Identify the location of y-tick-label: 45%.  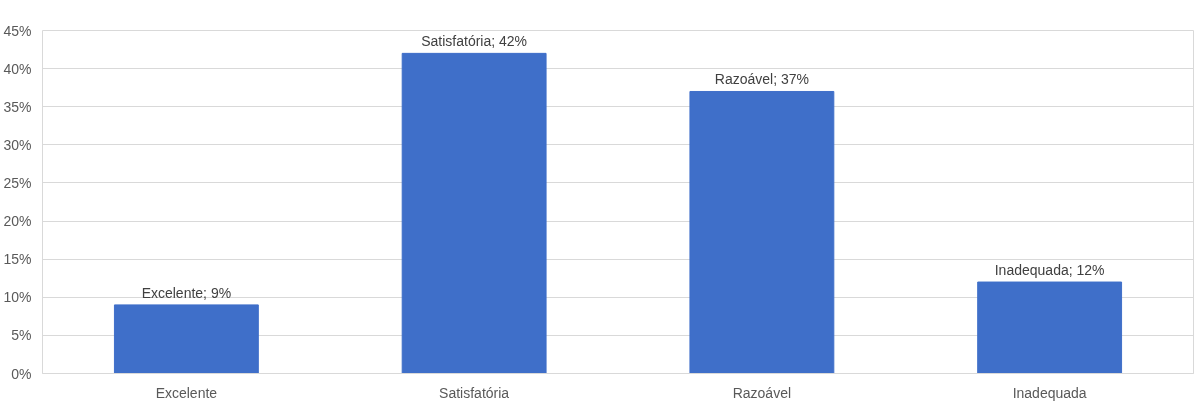
(17, 30).